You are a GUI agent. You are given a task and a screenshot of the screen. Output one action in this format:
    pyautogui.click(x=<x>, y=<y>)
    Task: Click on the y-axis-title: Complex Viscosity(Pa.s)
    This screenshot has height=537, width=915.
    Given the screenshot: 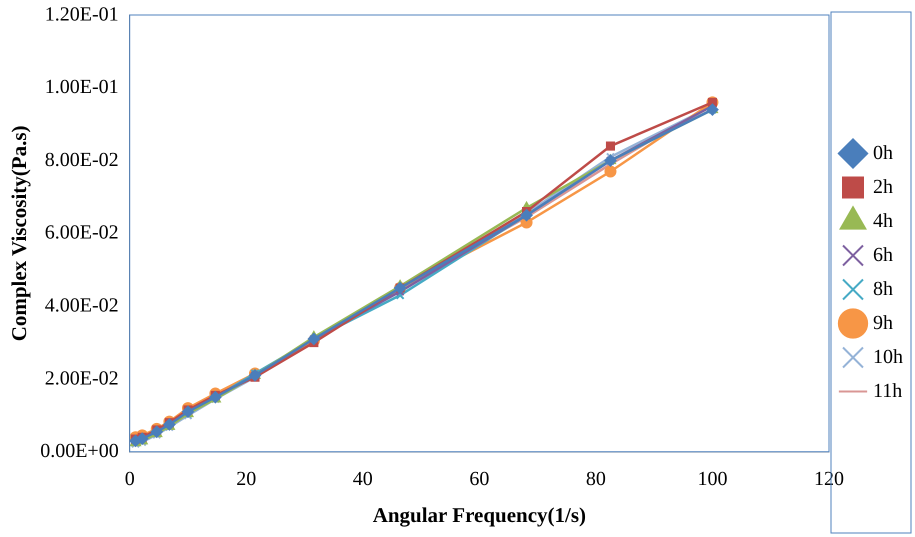 What is the action you would take?
    pyautogui.click(x=19, y=233)
    